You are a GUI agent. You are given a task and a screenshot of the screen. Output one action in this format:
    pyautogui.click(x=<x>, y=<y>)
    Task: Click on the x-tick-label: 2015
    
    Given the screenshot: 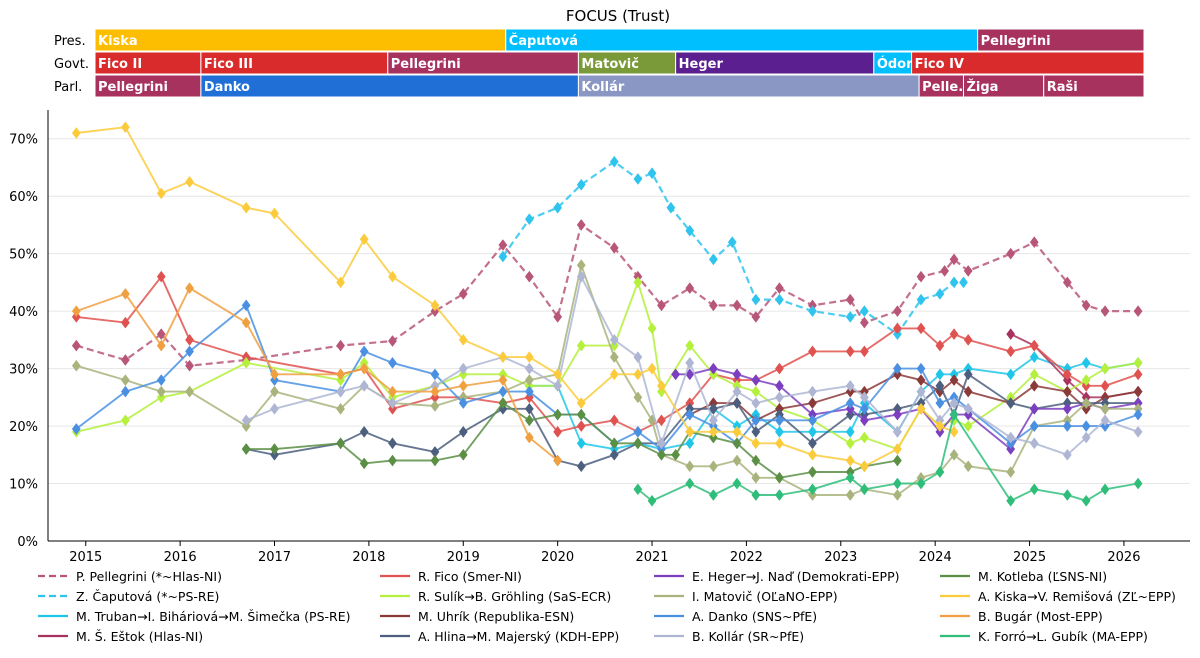 What is the action you would take?
    pyautogui.click(x=85, y=557)
    